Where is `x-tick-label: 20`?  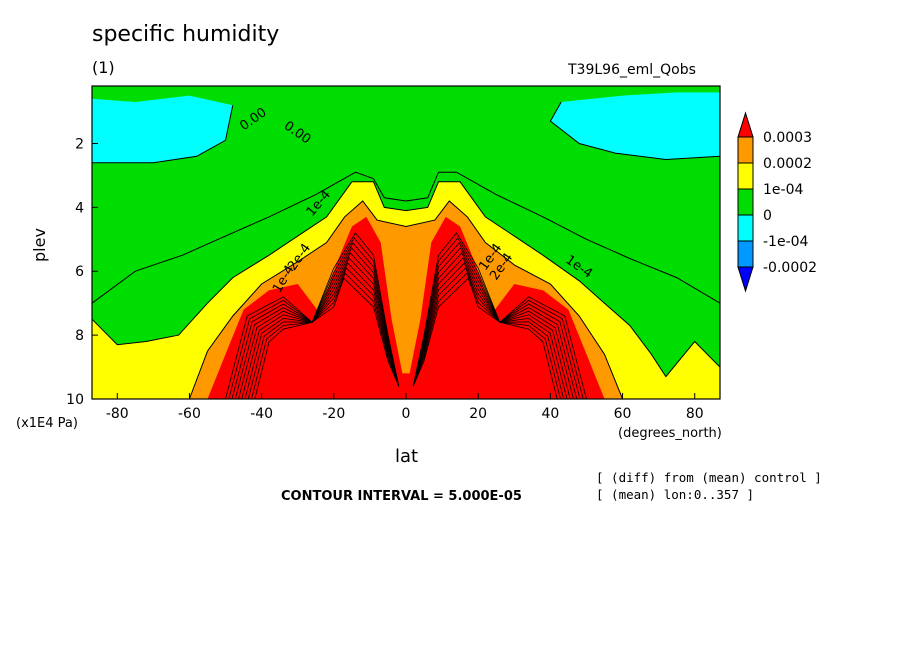 x-tick-label: 20 is located at coordinates (478, 414).